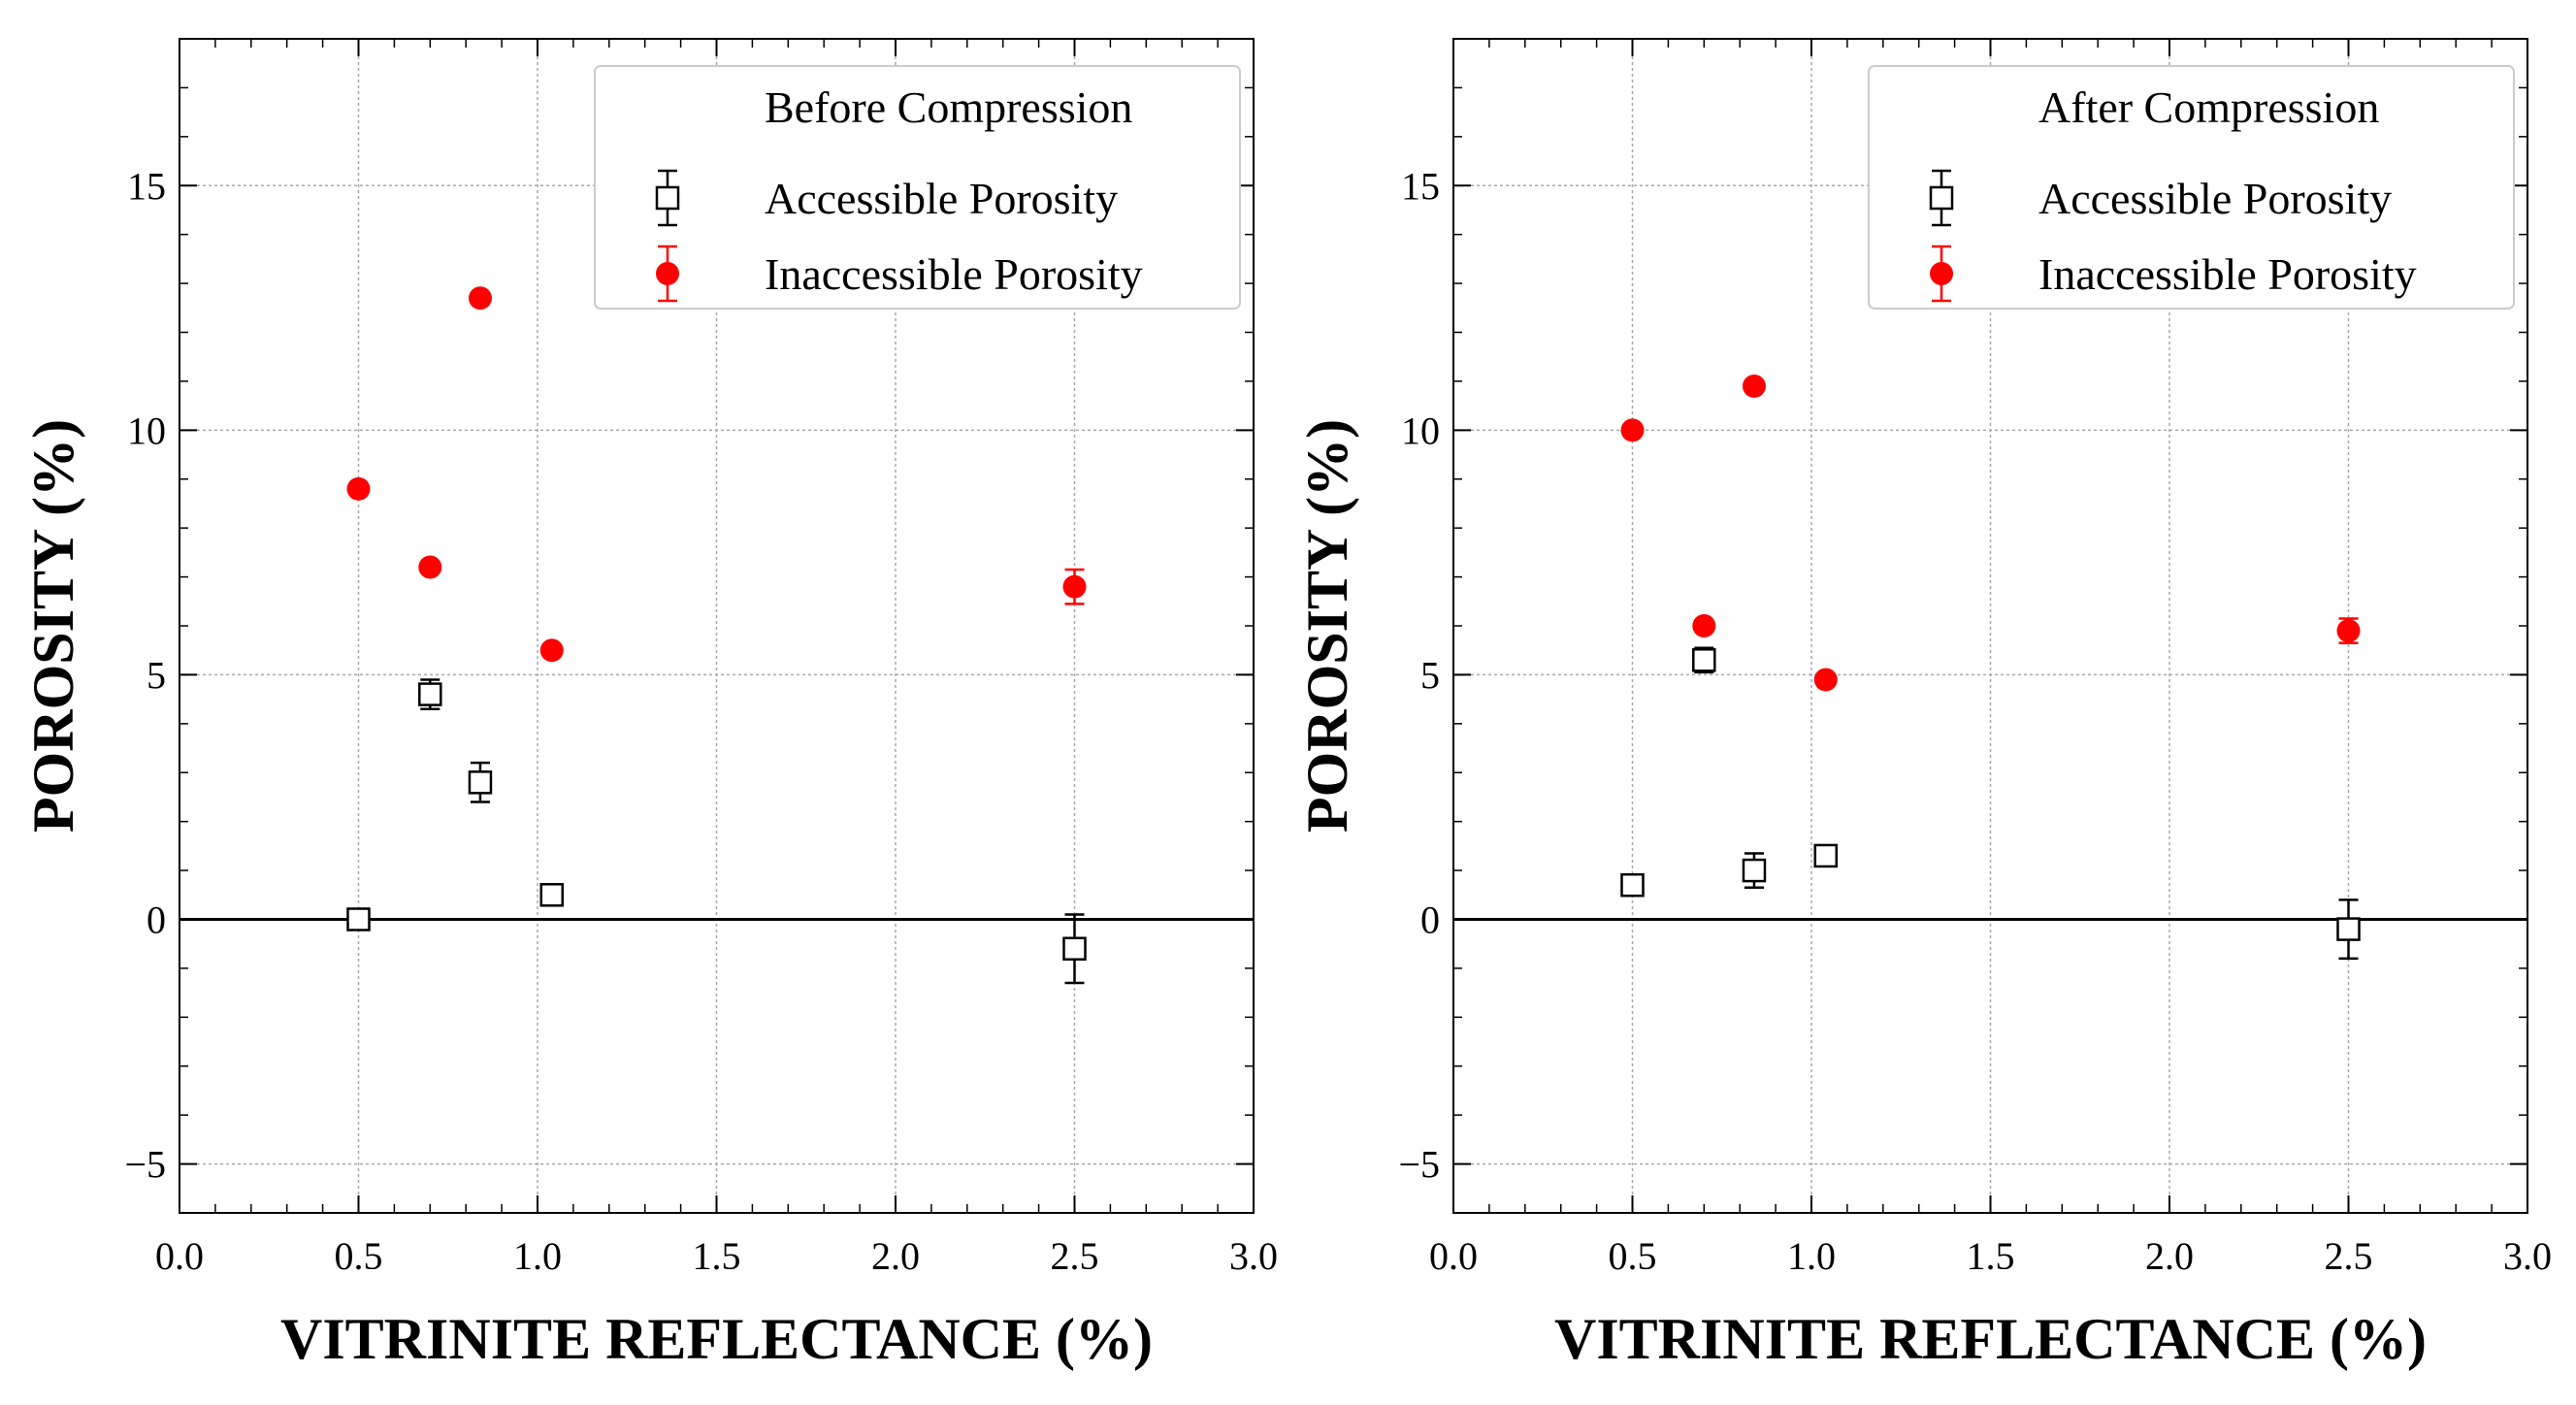 This screenshot has width=2576, height=1405. I want to click on legend-title: Before Compression, so click(949, 107).